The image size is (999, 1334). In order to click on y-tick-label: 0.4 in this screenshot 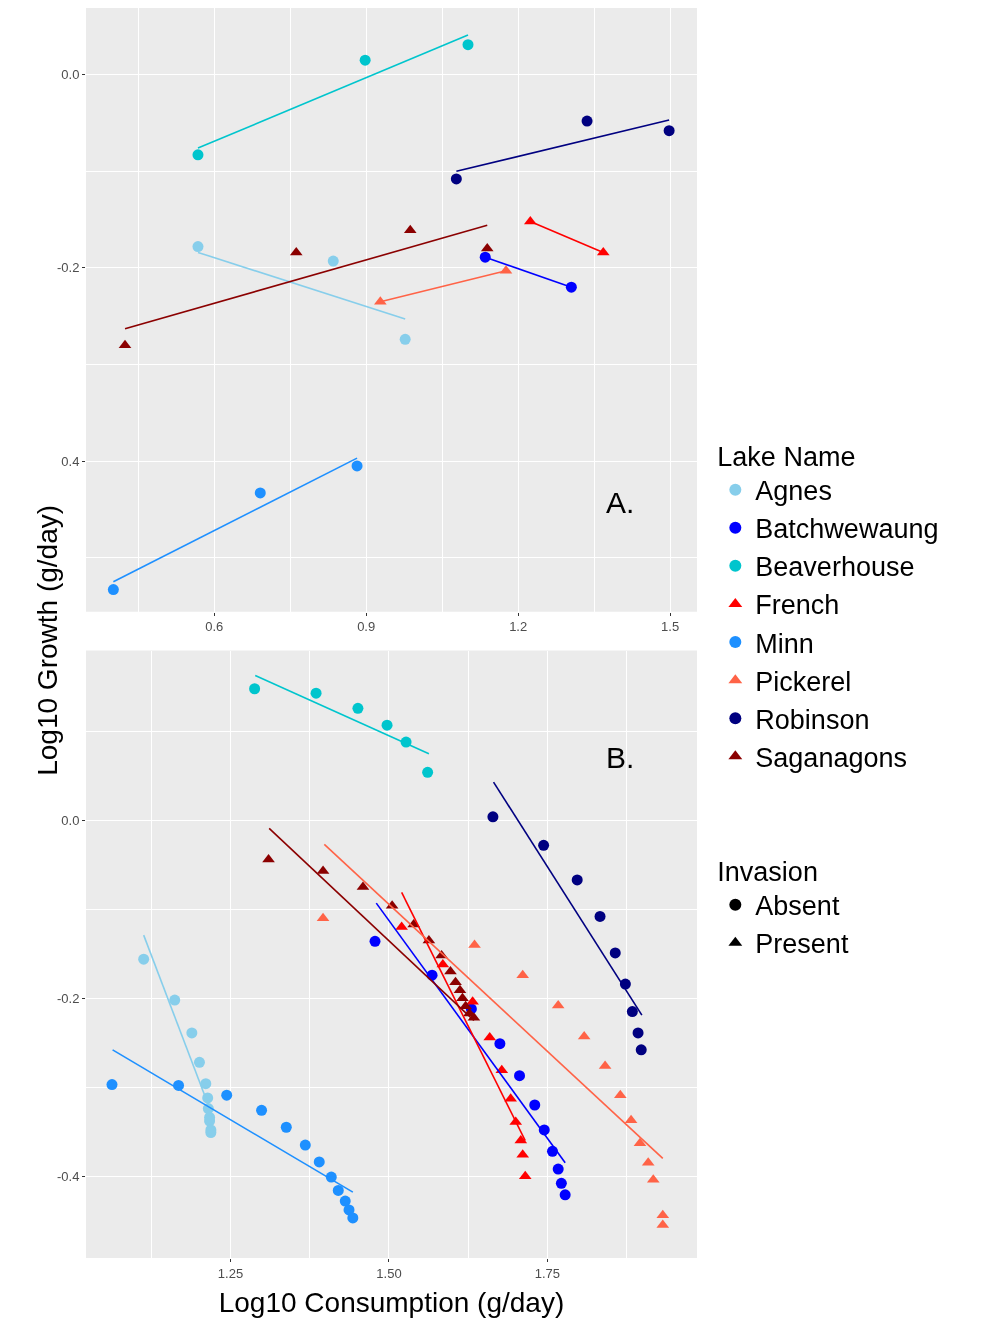, I will do `click(70, 461)`.